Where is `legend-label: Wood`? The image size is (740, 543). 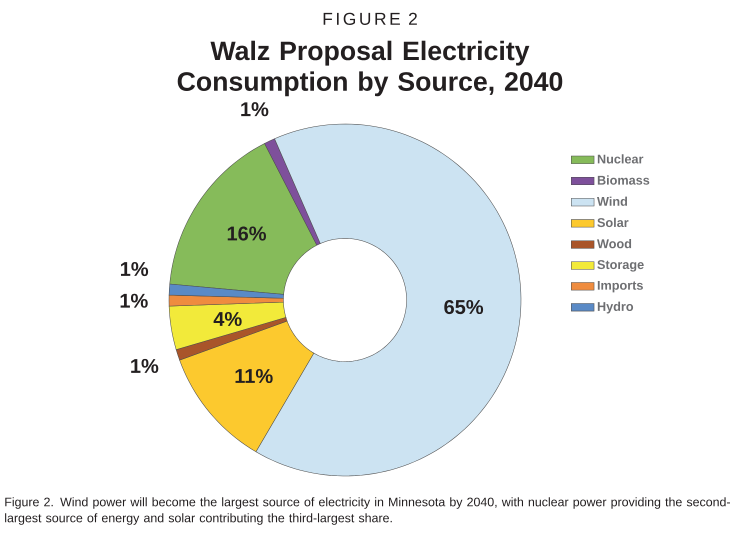 legend-label: Wood is located at coordinates (614, 243).